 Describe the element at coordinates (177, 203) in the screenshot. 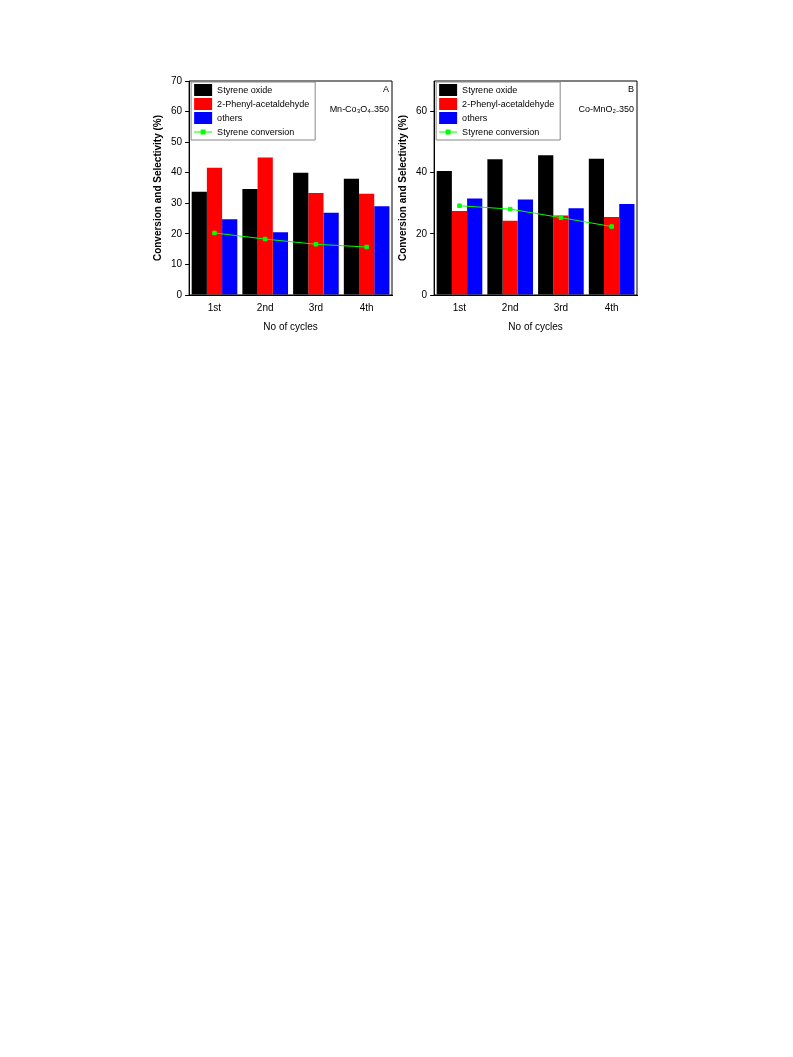

I see `y-tick-label: 30` at that location.